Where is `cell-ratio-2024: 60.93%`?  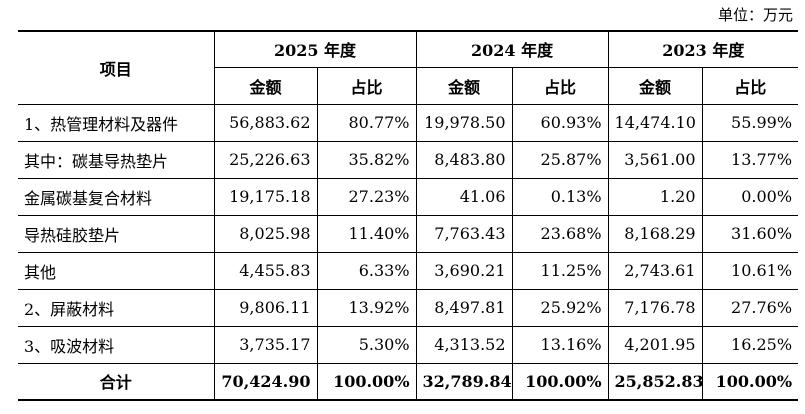
cell-ratio-2024: 60.93% is located at coordinates (560, 122).